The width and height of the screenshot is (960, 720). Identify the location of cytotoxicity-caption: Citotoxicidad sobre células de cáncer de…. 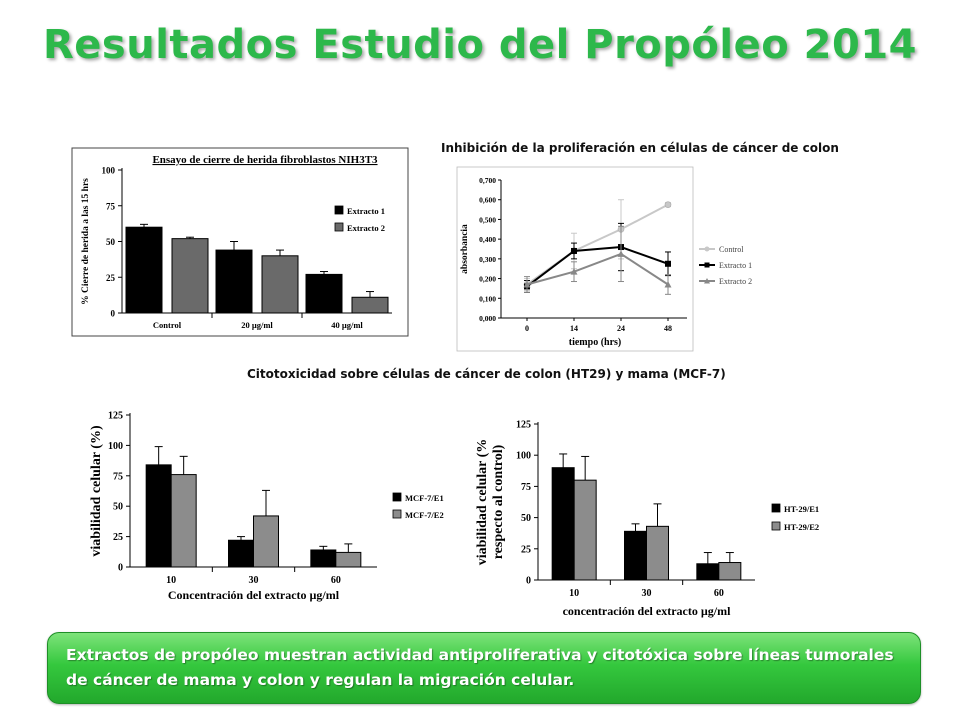
(486, 374).